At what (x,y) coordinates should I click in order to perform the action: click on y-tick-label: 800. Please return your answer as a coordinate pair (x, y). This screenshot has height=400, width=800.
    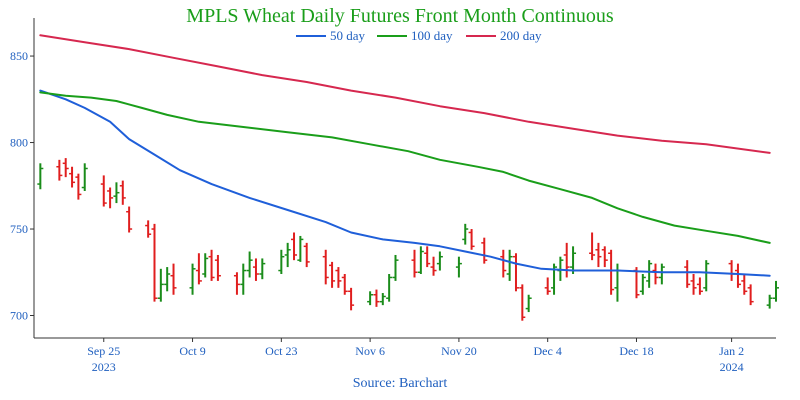
    Looking at the image, I should click on (19, 143).